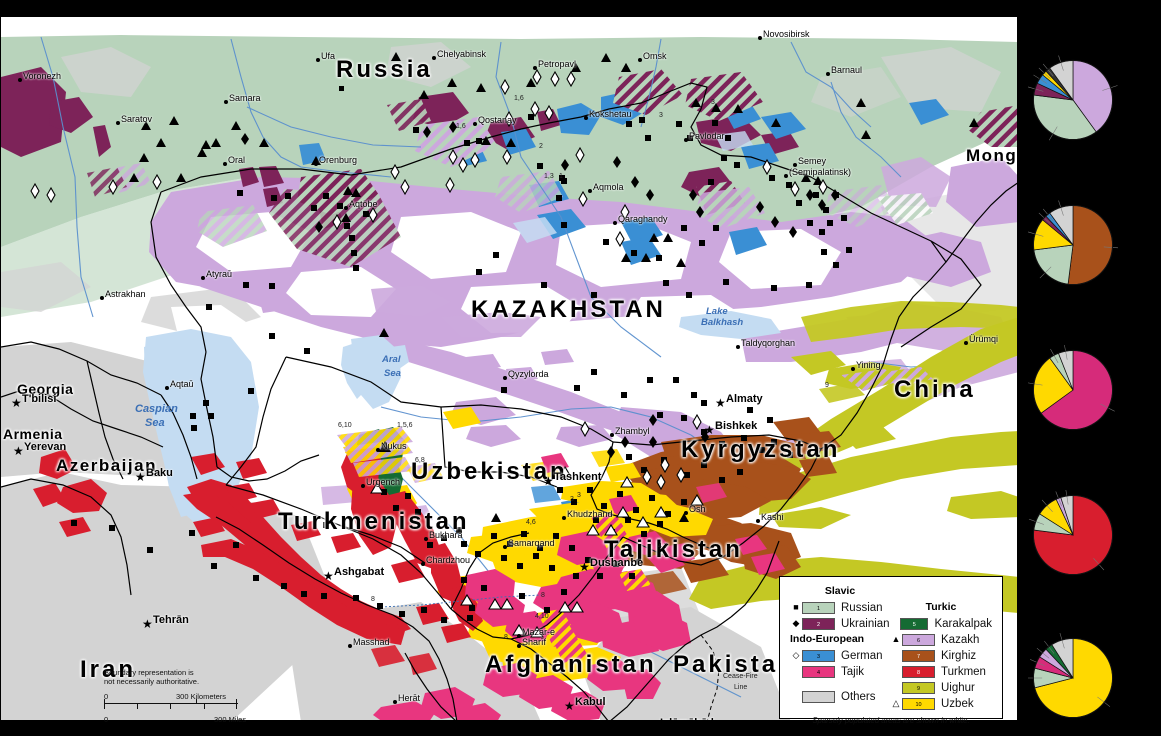 This screenshot has height=736, width=1161. Describe the element at coordinates (963, 671) in the screenshot. I see `legend-label-turkmen: Turkmen` at that location.